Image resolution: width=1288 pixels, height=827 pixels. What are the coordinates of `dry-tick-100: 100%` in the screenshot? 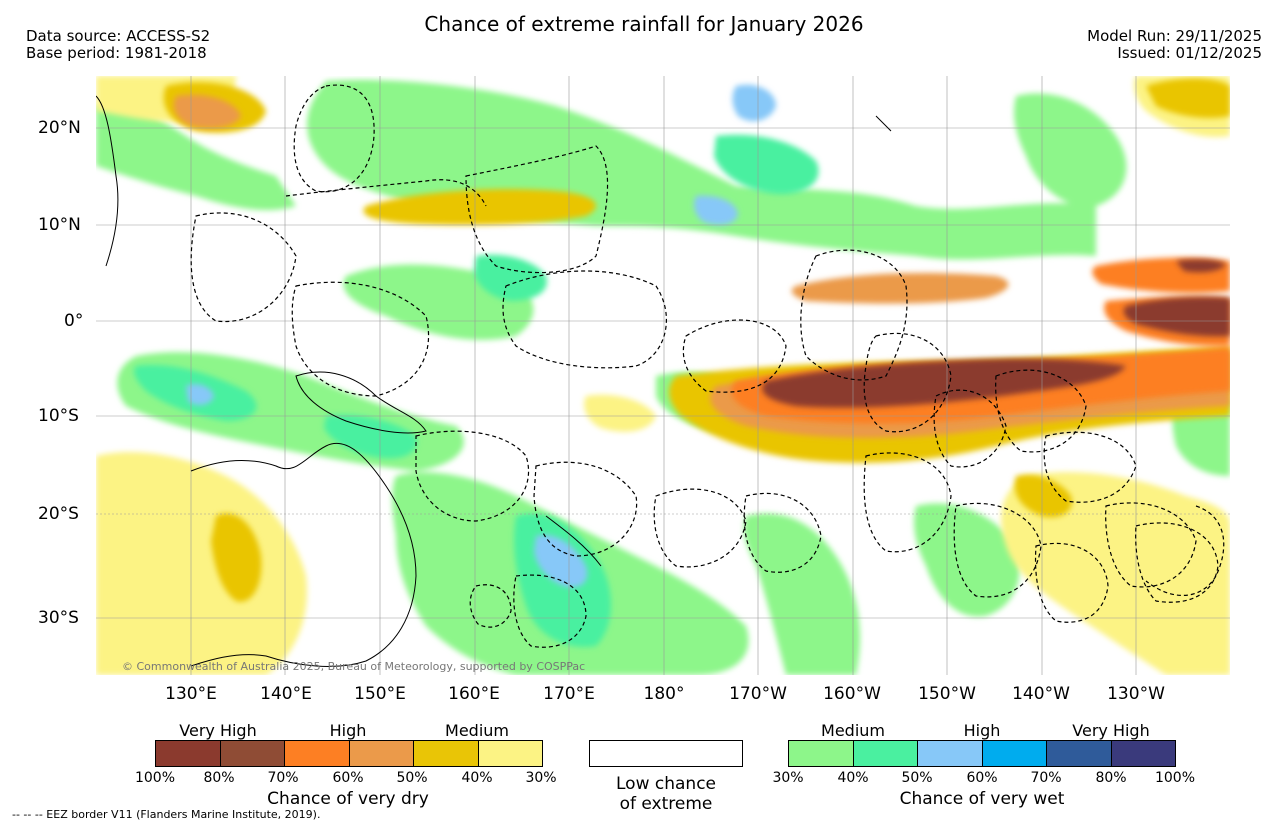 It's located at (155, 778).